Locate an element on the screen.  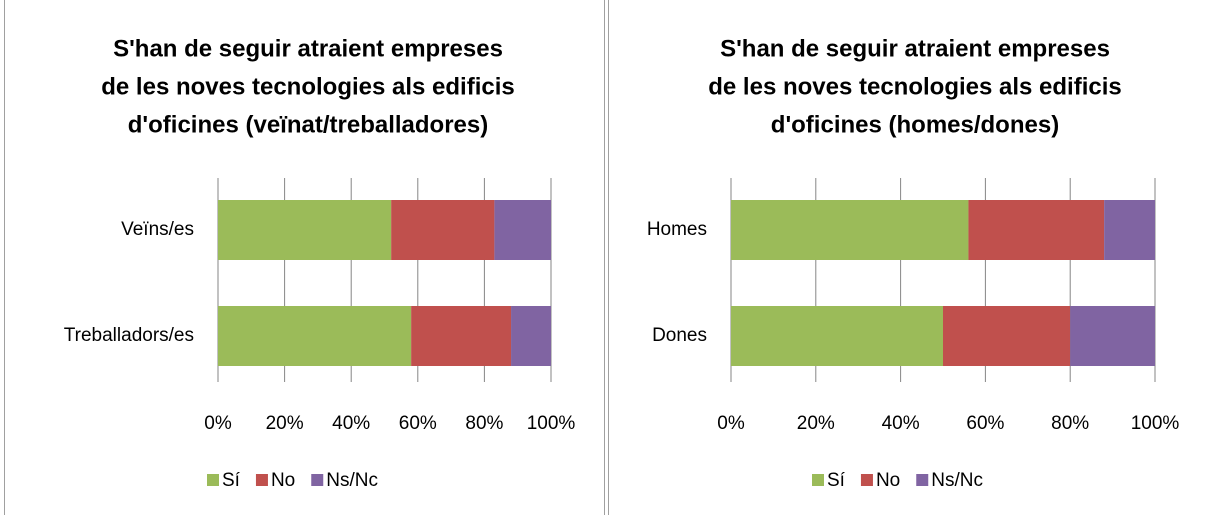
chart-title: d'oficines (homes/dones) is located at coordinates (915, 124).